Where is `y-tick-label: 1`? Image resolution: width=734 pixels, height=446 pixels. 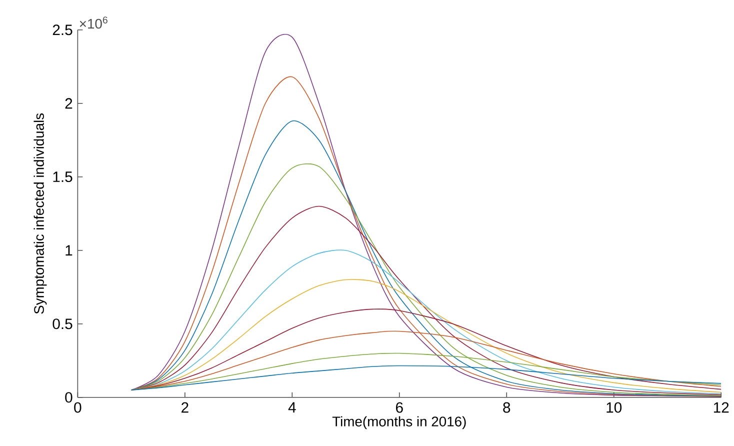 y-tick-label: 1 is located at coordinates (69, 250).